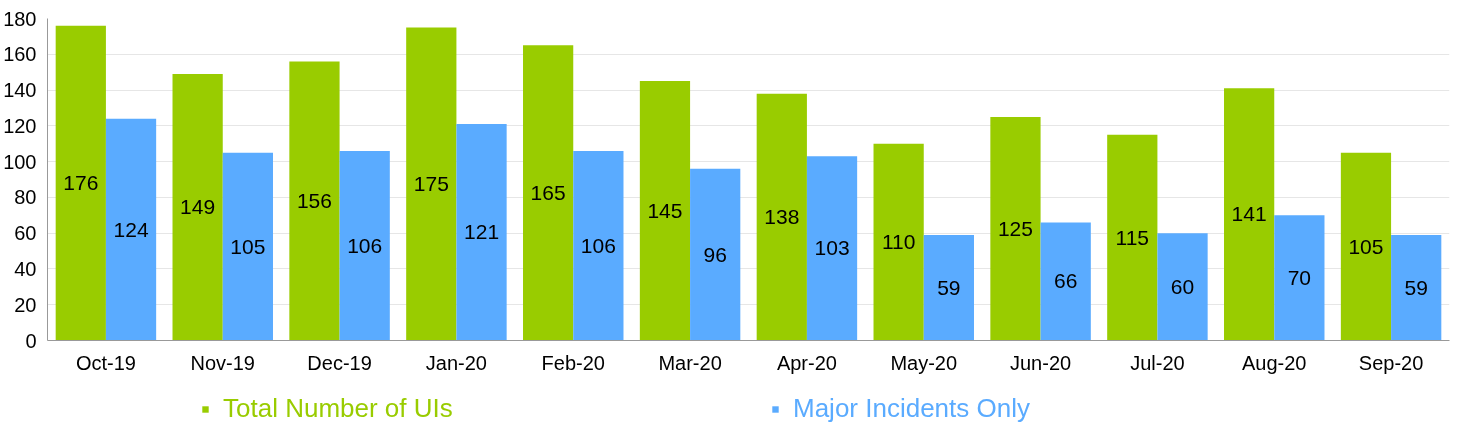  I want to click on data-label: 103, so click(832, 248).